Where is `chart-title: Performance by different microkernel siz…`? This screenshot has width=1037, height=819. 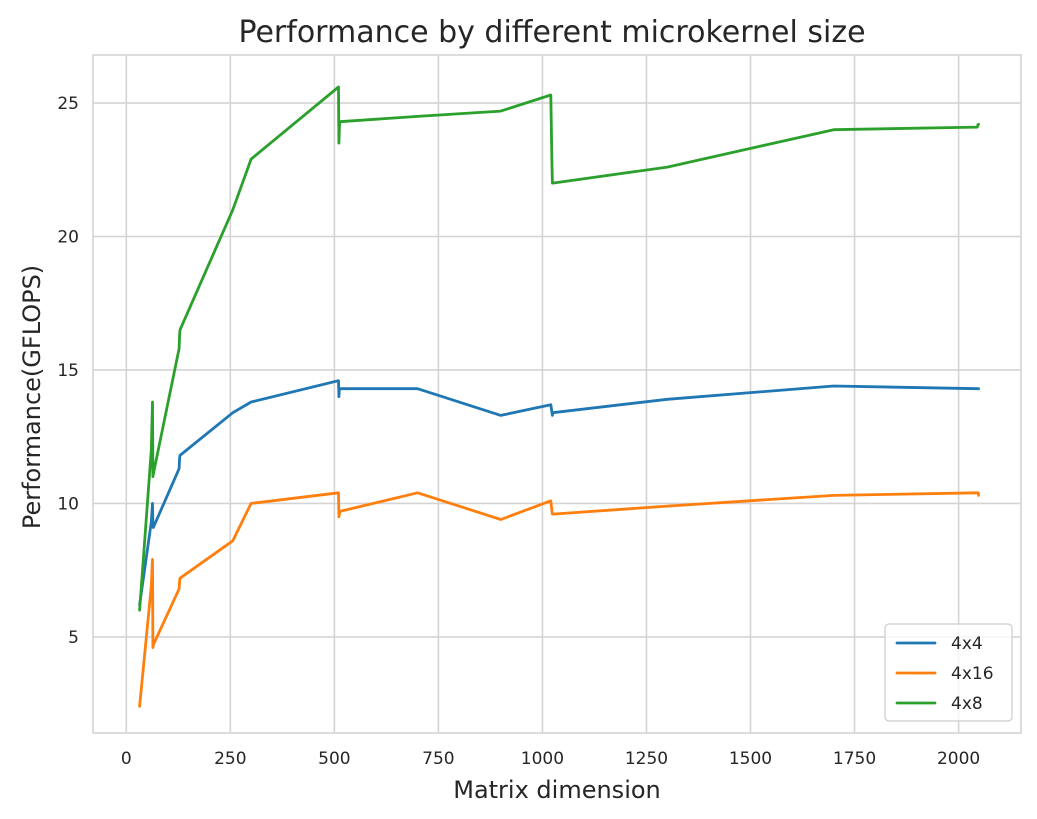 chart-title: Performance by different microkernel siz… is located at coordinates (551, 32).